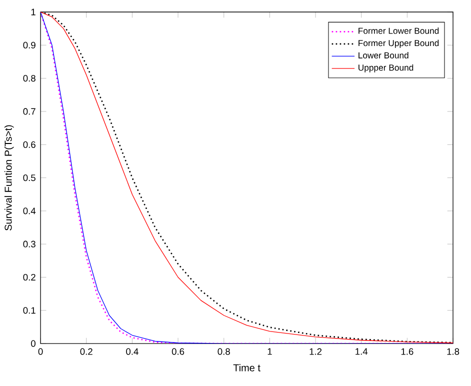 This screenshot has height=386, width=471. What do you see at coordinates (316, 352) in the screenshot?
I see `x-tick-label: 1.2` at bounding box center [316, 352].